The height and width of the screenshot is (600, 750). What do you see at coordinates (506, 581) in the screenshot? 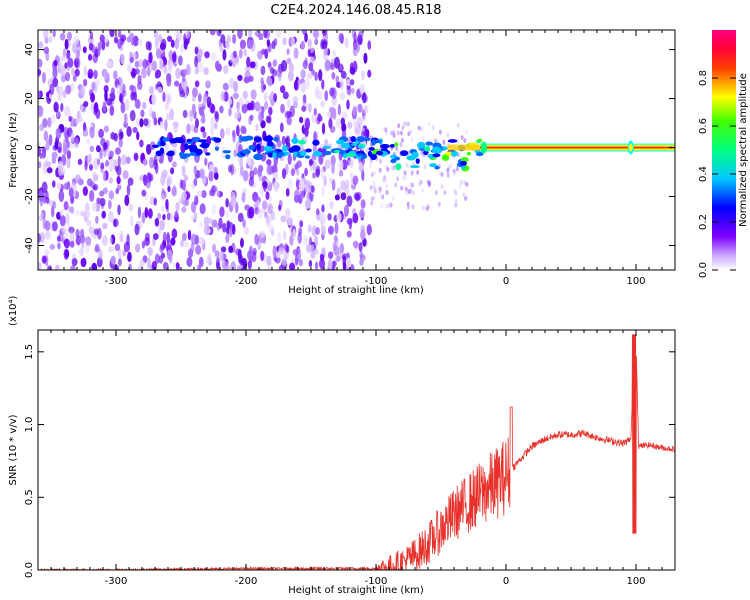
I see `x-tick-label: 0` at bounding box center [506, 581].